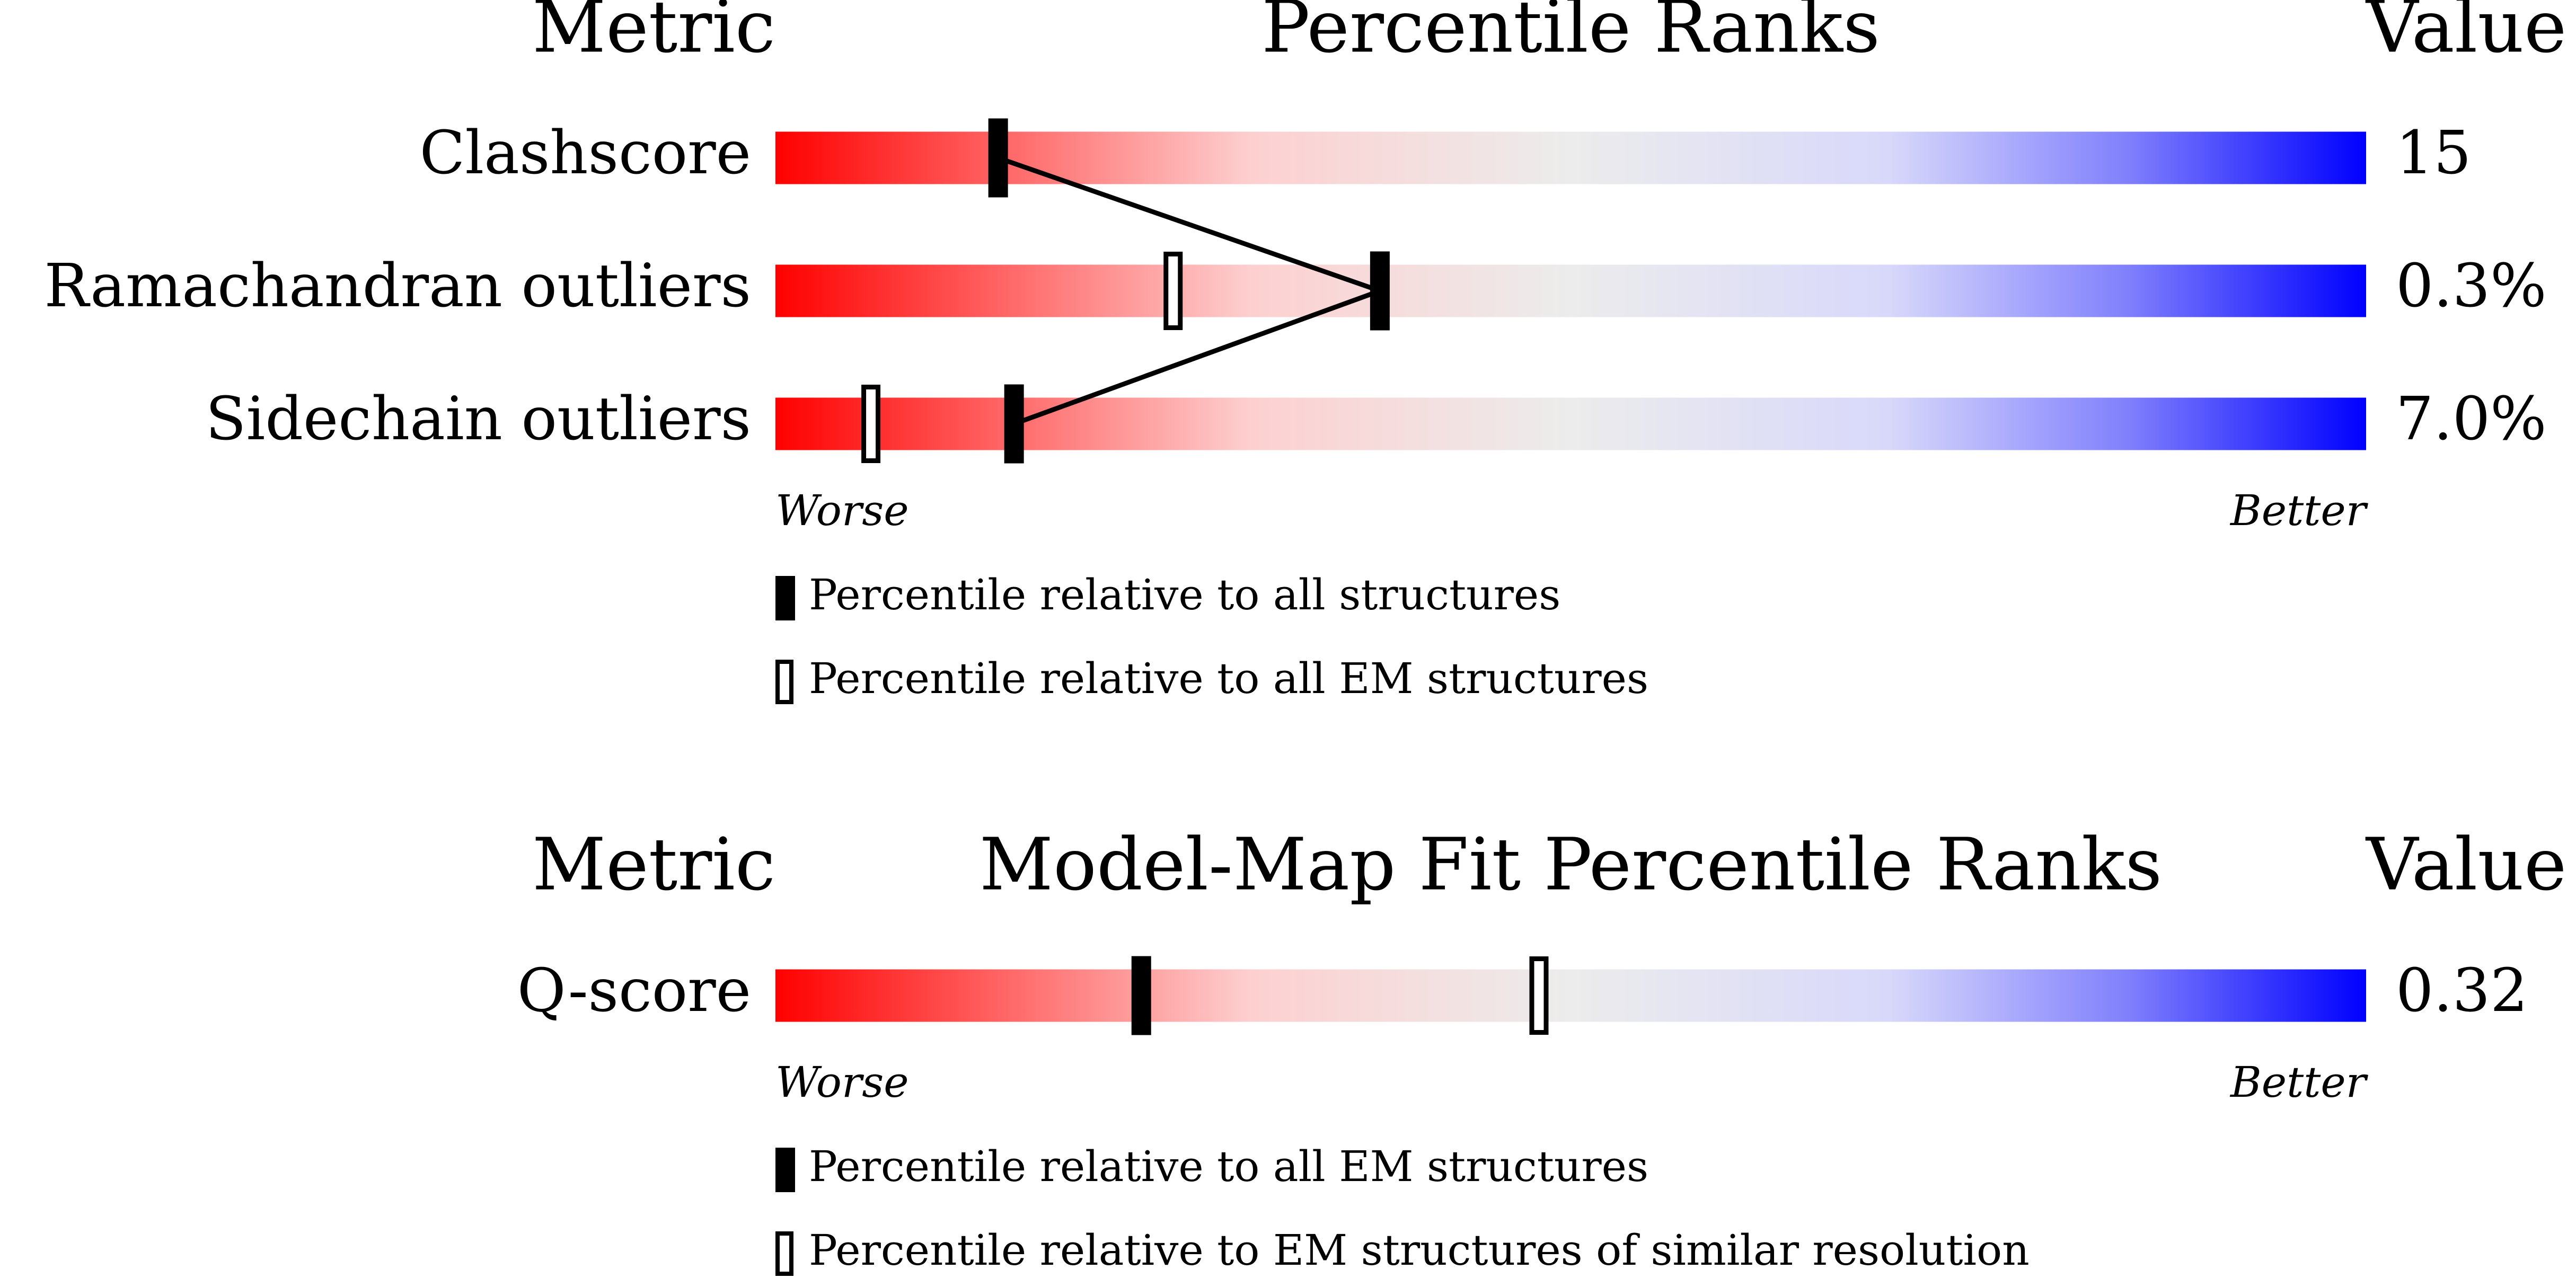 The width and height of the screenshot is (2576, 1278). I want to click on metric-value: 7.0%, so click(2471, 419).